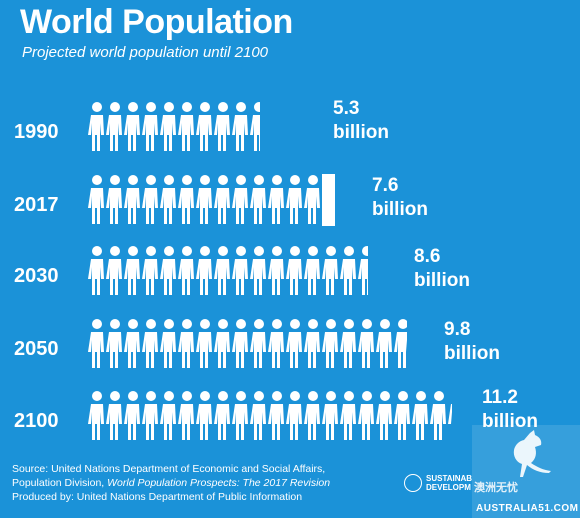 This screenshot has width=580, height=518. I want to click on population-value: 11.2 billion, so click(510, 410).